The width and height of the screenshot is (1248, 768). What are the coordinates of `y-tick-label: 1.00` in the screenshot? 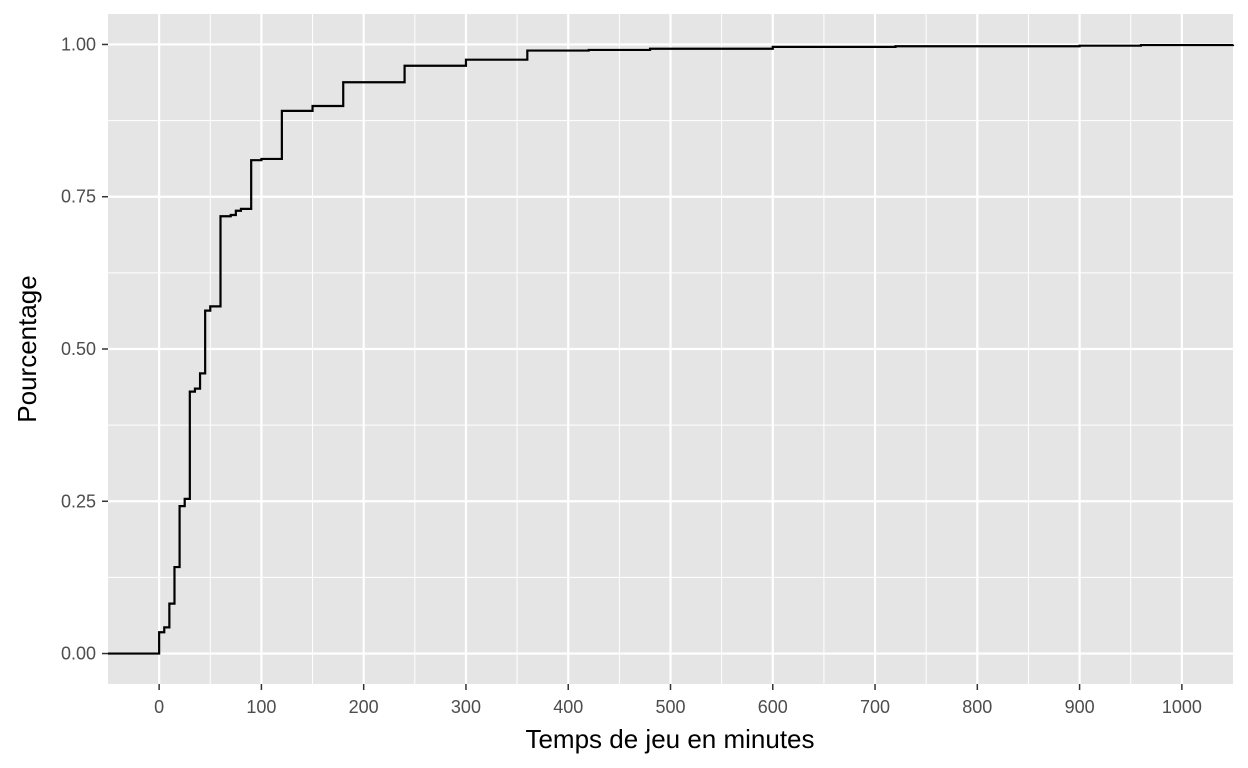 It's located at (78, 44).